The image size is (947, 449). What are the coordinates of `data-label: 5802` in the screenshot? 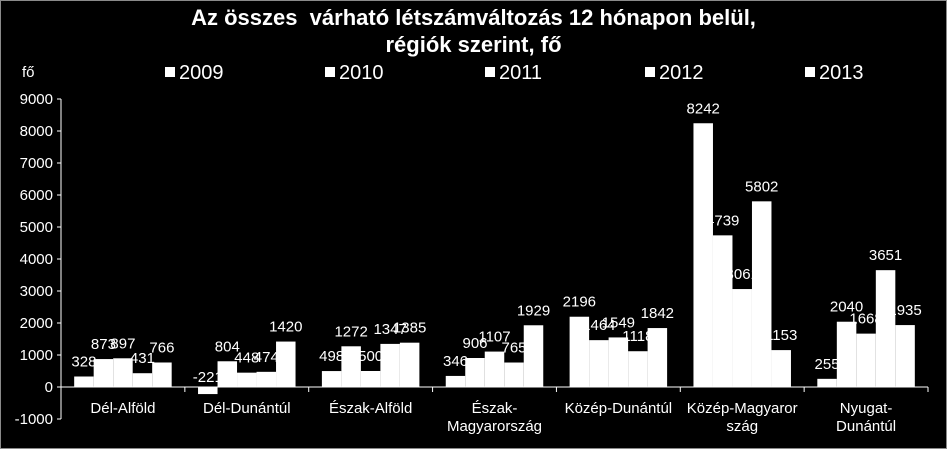 It's located at (761, 186).